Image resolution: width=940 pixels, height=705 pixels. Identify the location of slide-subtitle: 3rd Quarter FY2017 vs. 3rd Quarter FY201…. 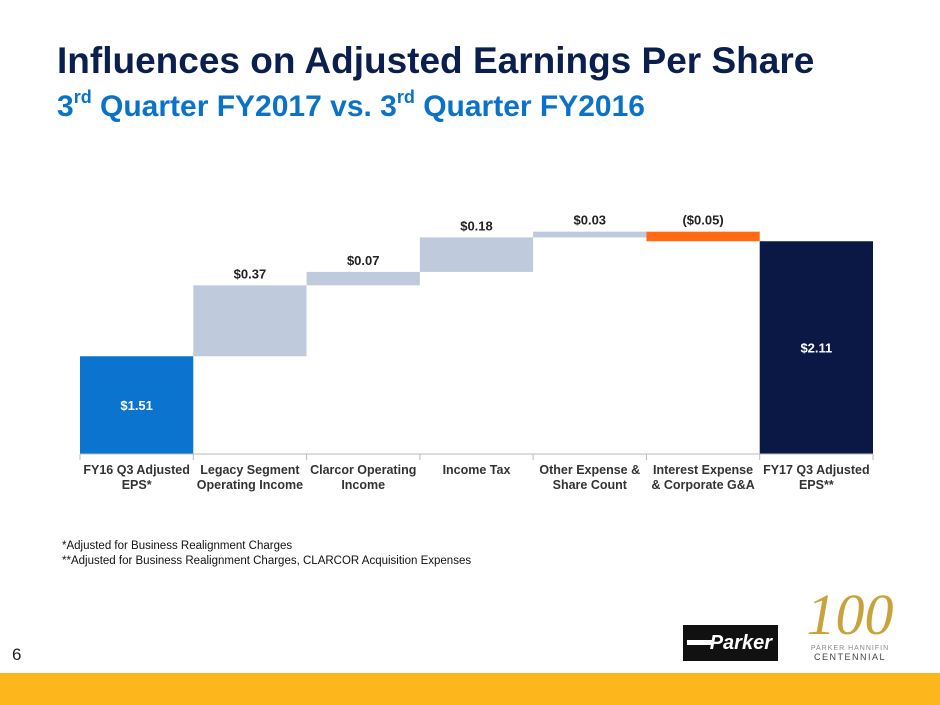
(351, 105).